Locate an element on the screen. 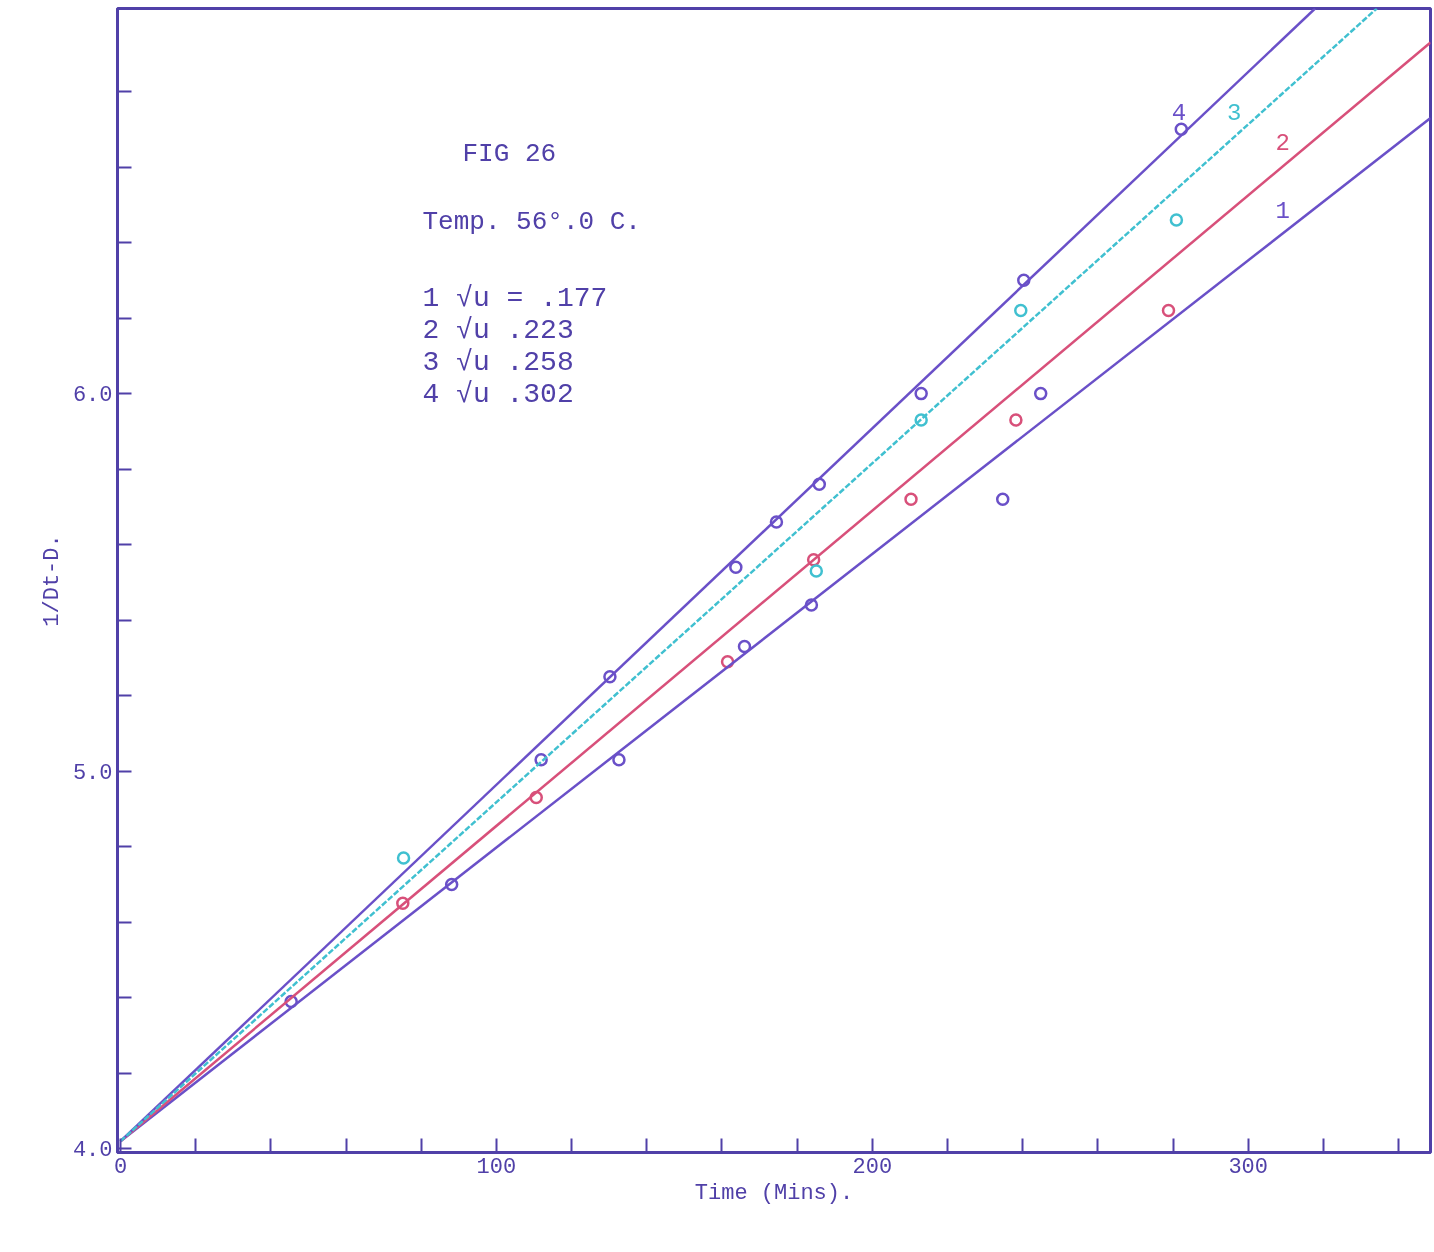 The image size is (1434, 1252). y-tick-label: 4.0 is located at coordinates (92, 1151).